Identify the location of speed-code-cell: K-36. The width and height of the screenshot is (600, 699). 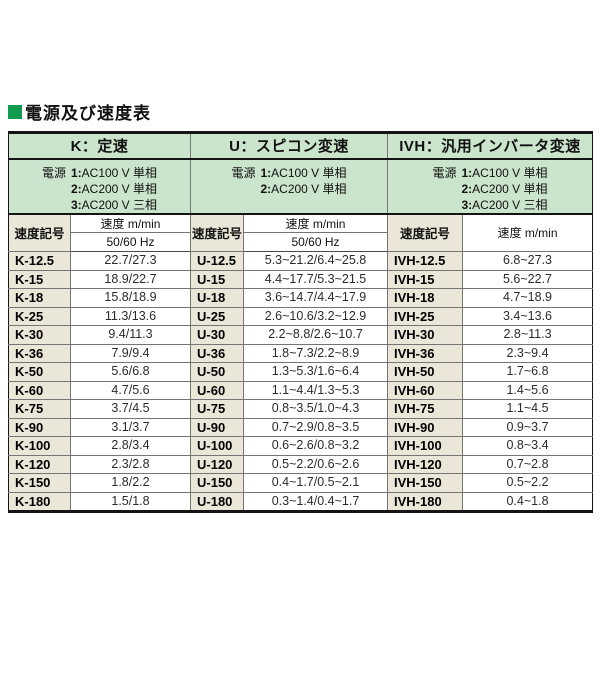
(39, 353).